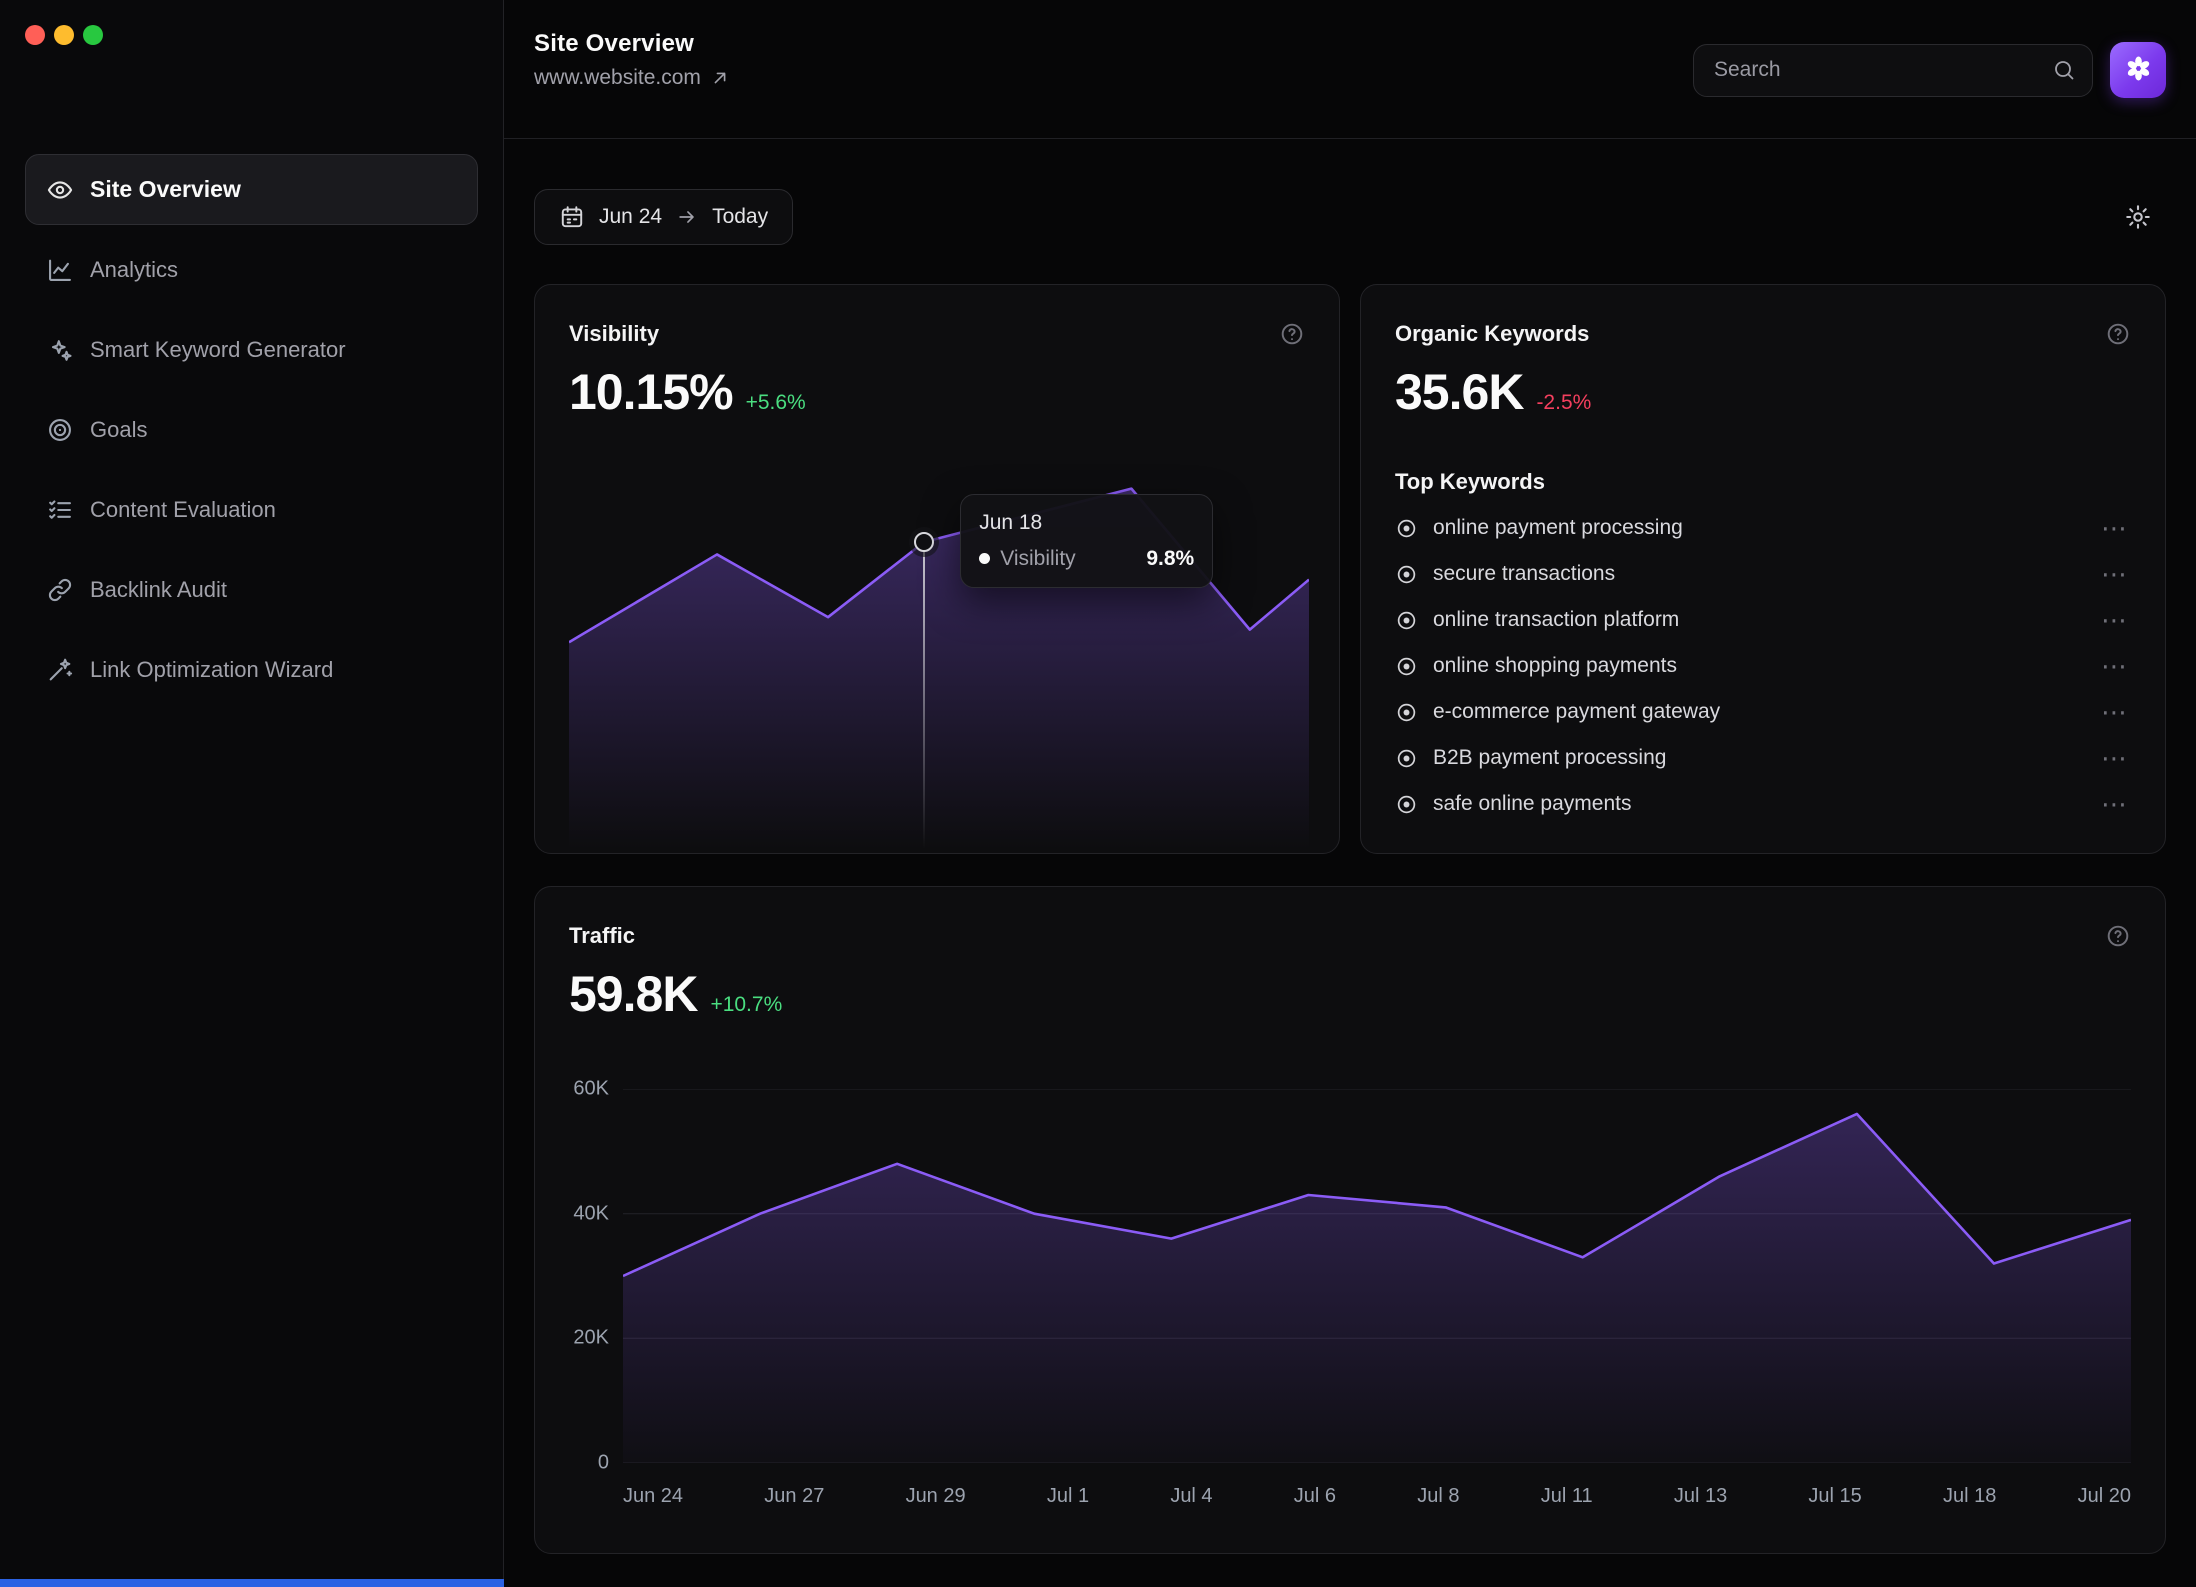 The width and height of the screenshot is (2196, 1587). Describe the element at coordinates (251, 269) in the screenshot. I see `sidebar-item-analytics: Analytics` at that location.